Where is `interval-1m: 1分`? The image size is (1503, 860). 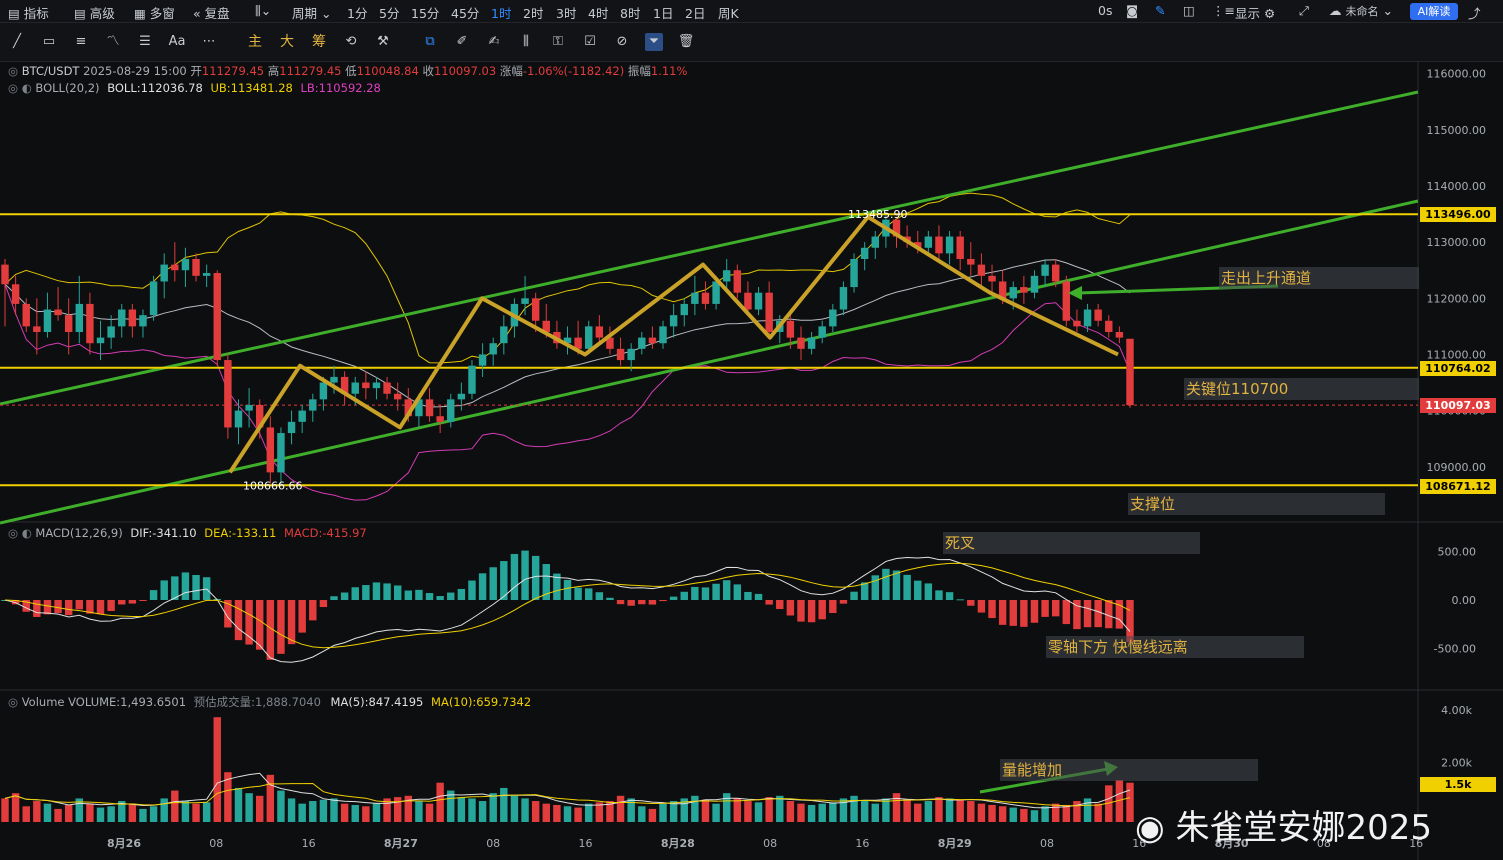 interval-1m: 1分 is located at coordinates (357, 13).